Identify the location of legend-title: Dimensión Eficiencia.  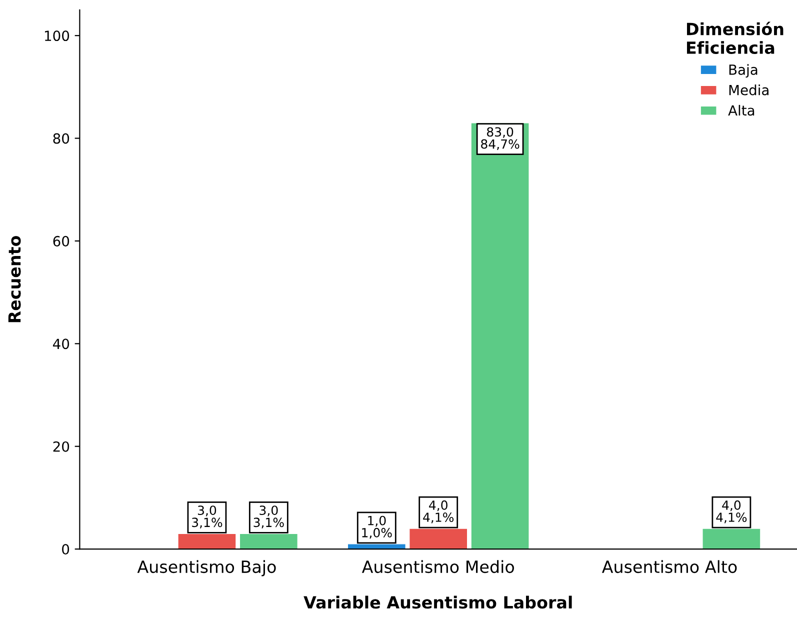
(735, 38).